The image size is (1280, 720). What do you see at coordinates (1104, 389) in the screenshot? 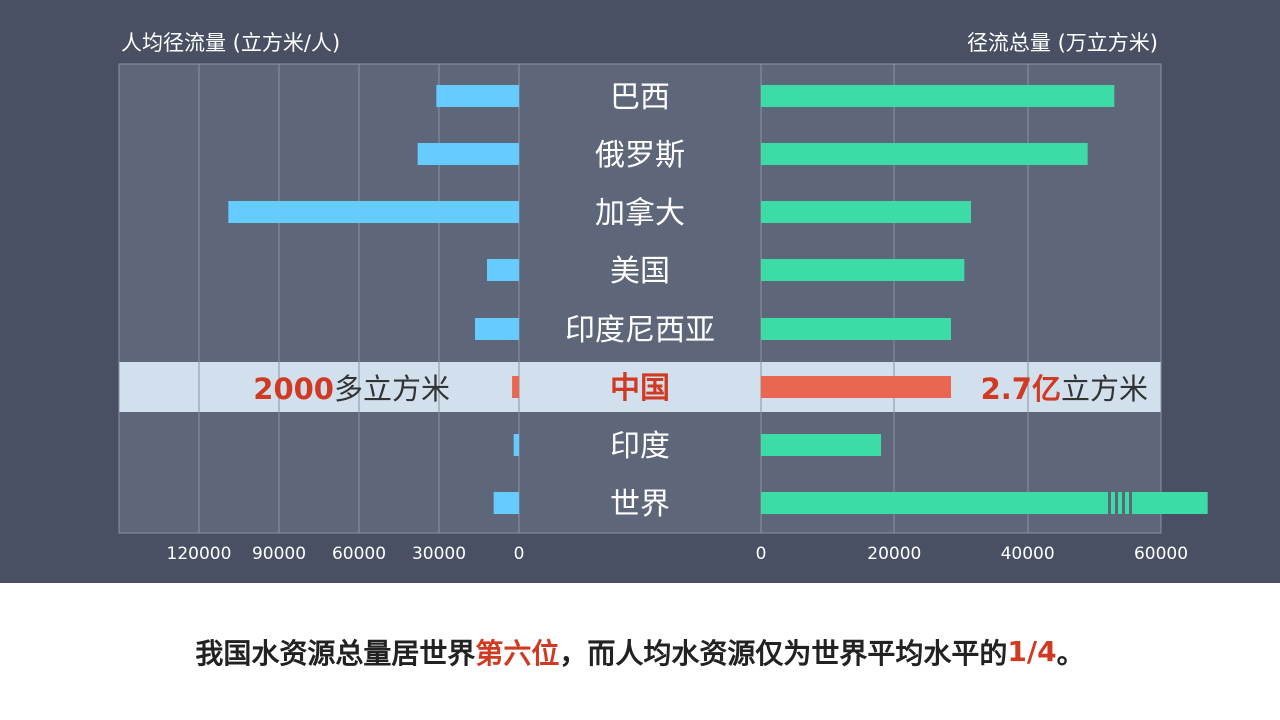
I see `highlight-right-unit: 立方米` at bounding box center [1104, 389].